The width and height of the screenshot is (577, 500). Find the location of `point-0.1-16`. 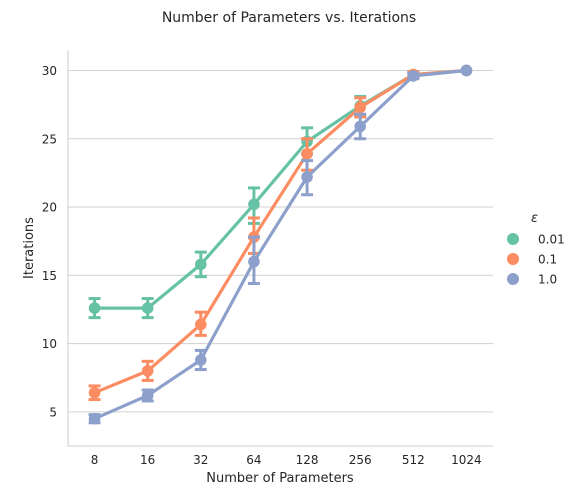

point-0.1-16 is located at coordinates (147, 371).